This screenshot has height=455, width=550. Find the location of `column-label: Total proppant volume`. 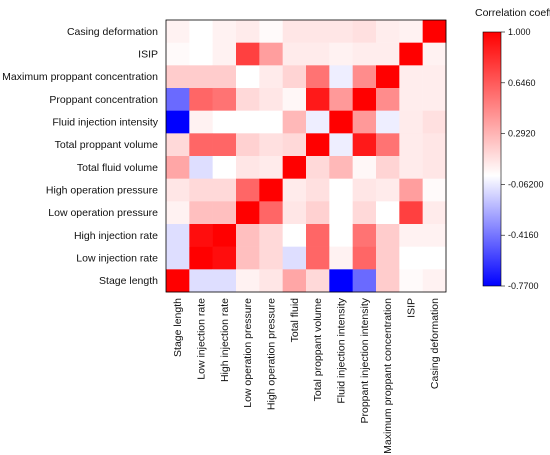

column-label: Total proppant volume is located at coordinates (318, 349).